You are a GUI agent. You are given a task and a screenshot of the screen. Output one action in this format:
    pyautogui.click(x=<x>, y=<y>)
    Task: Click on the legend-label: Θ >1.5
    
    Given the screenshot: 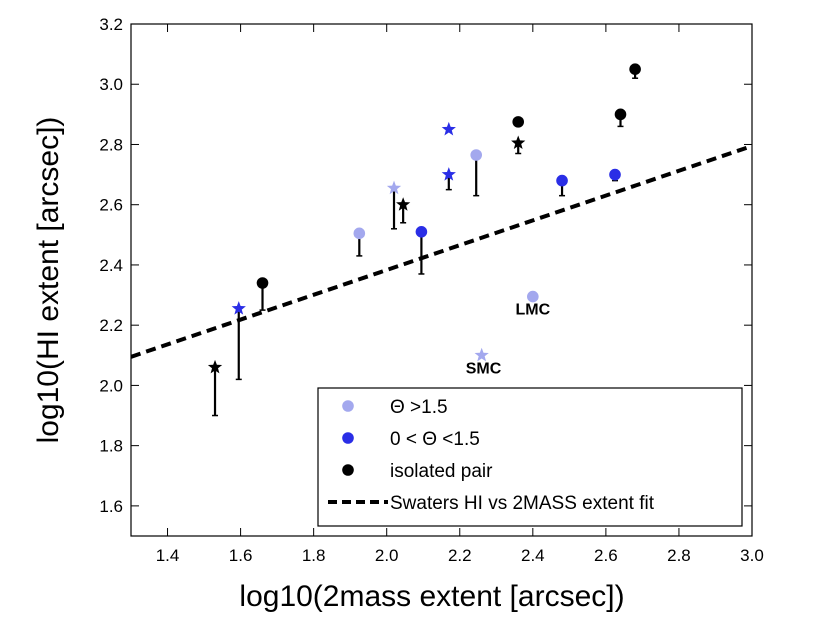 What is the action you would take?
    pyautogui.click(x=419, y=407)
    